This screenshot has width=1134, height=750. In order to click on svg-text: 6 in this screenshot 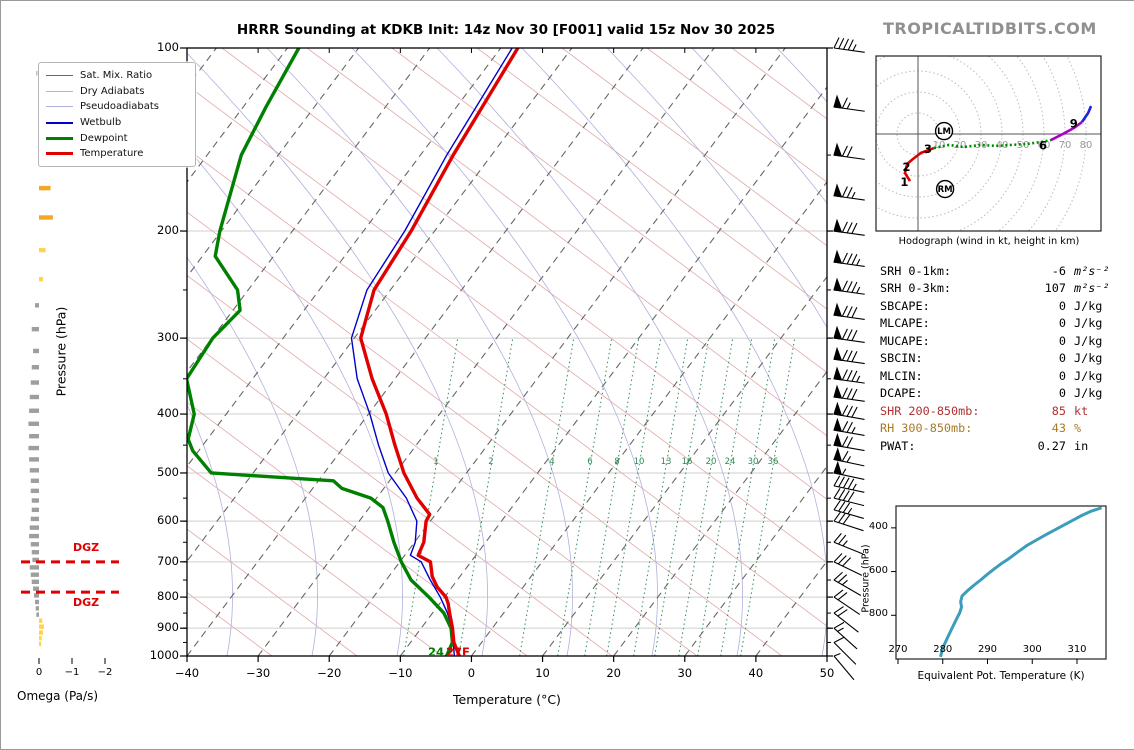, I will do `click(1043, 146)`.